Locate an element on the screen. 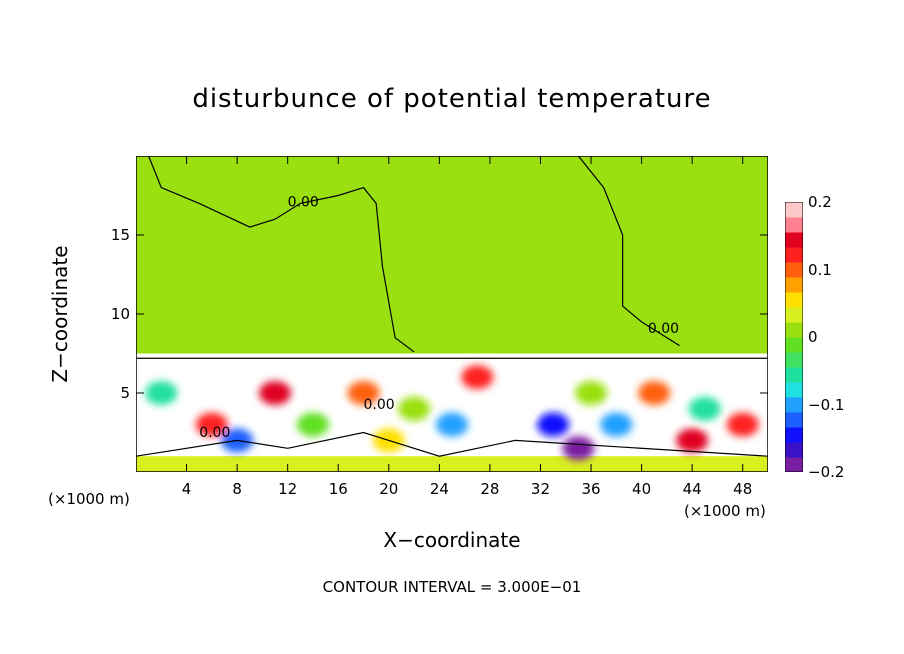 The width and height of the screenshot is (904, 654). y-tick-label: 10 is located at coordinates (120, 314).